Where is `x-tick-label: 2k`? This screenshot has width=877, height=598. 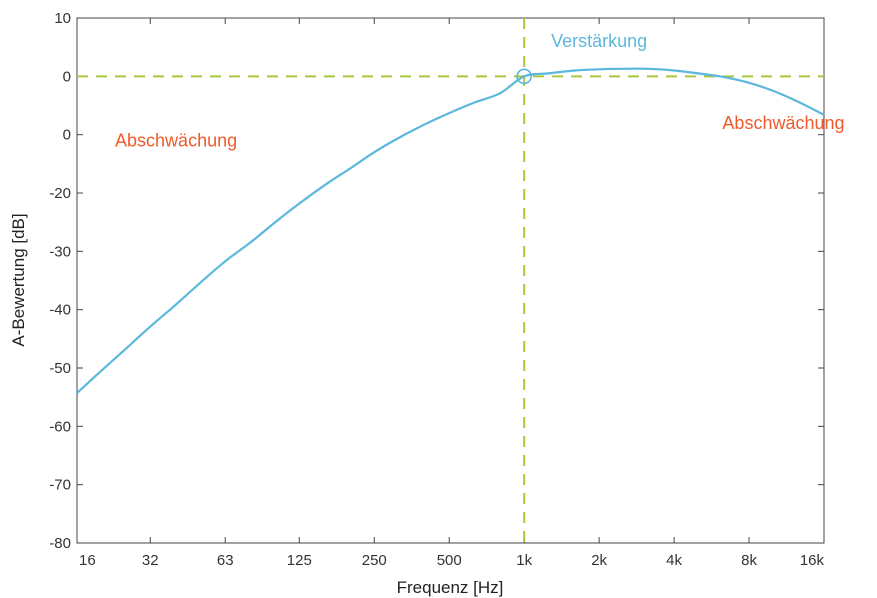 x-tick-label: 2k is located at coordinates (599, 560).